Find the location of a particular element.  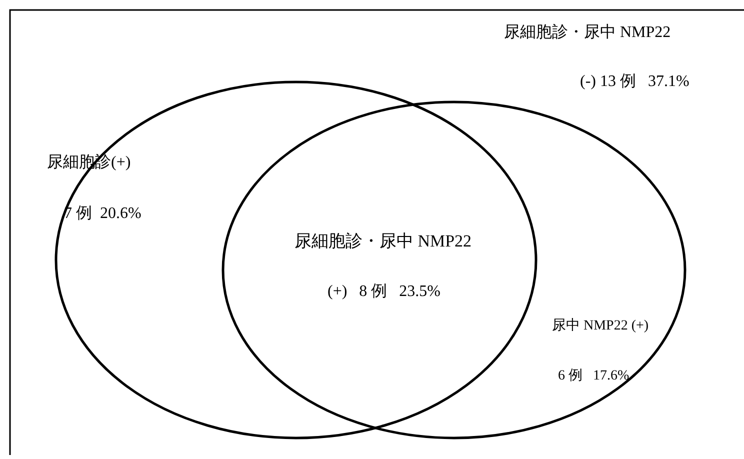

data-label: (-) 13 例 37.1% is located at coordinates (635, 81).